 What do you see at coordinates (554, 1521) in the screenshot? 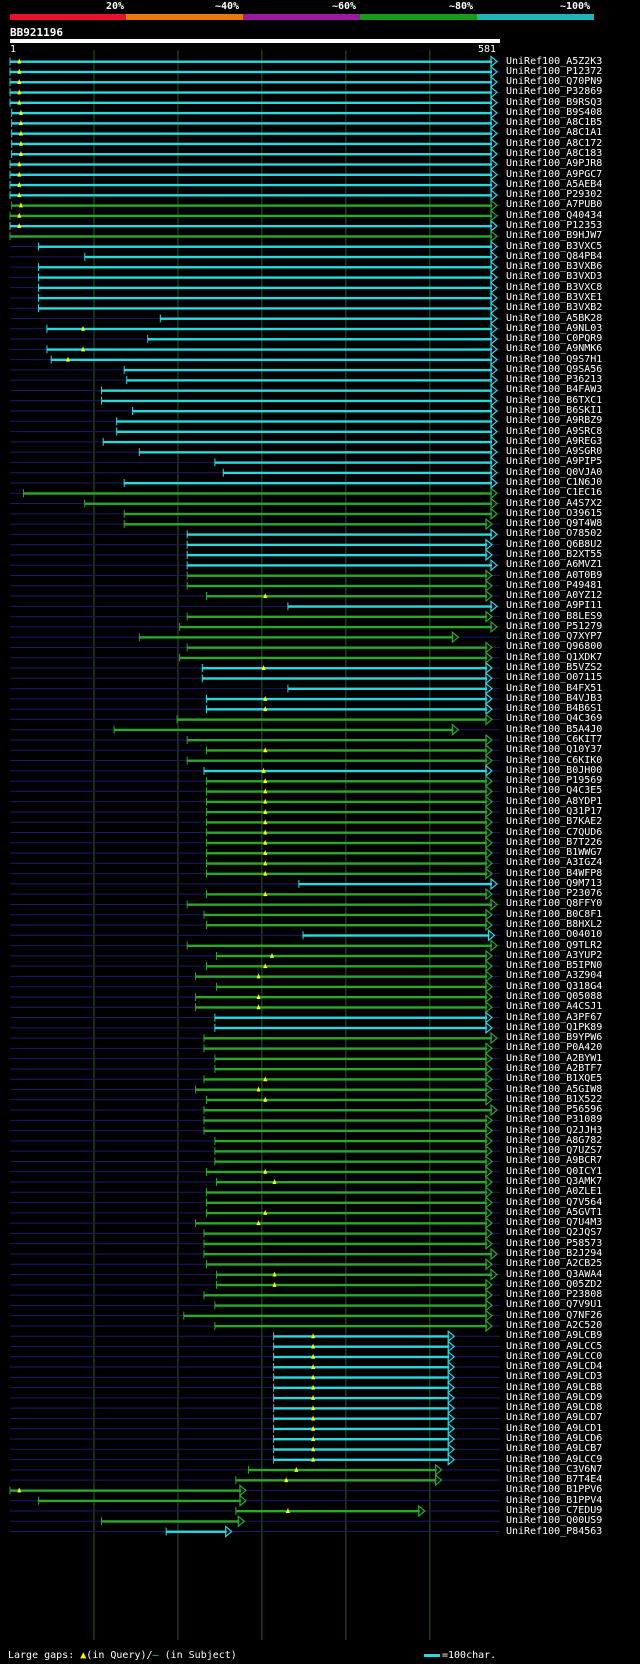
I see `hit-label: UniRef100_Q00US9` at bounding box center [554, 1521].